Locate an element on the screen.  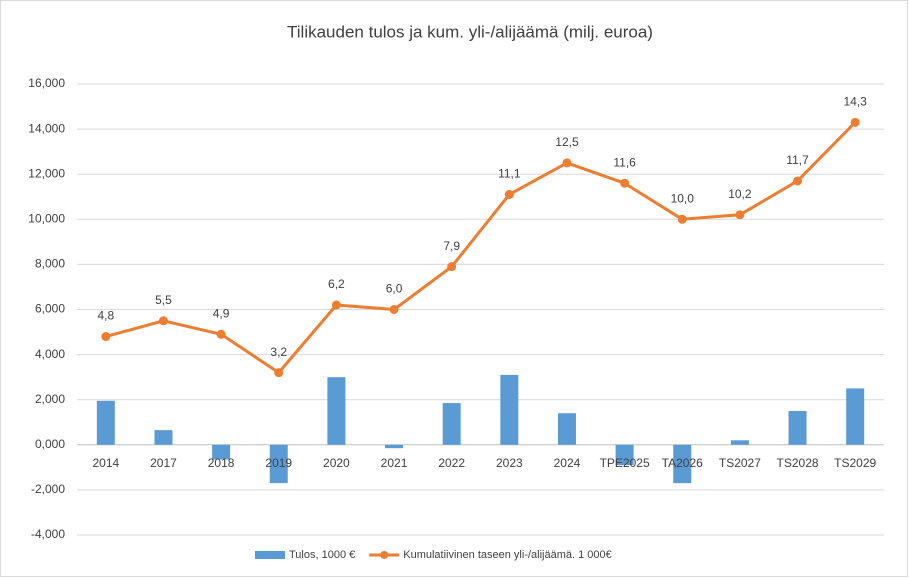
data-label: 10,2 is located at coordinates (740, 194).